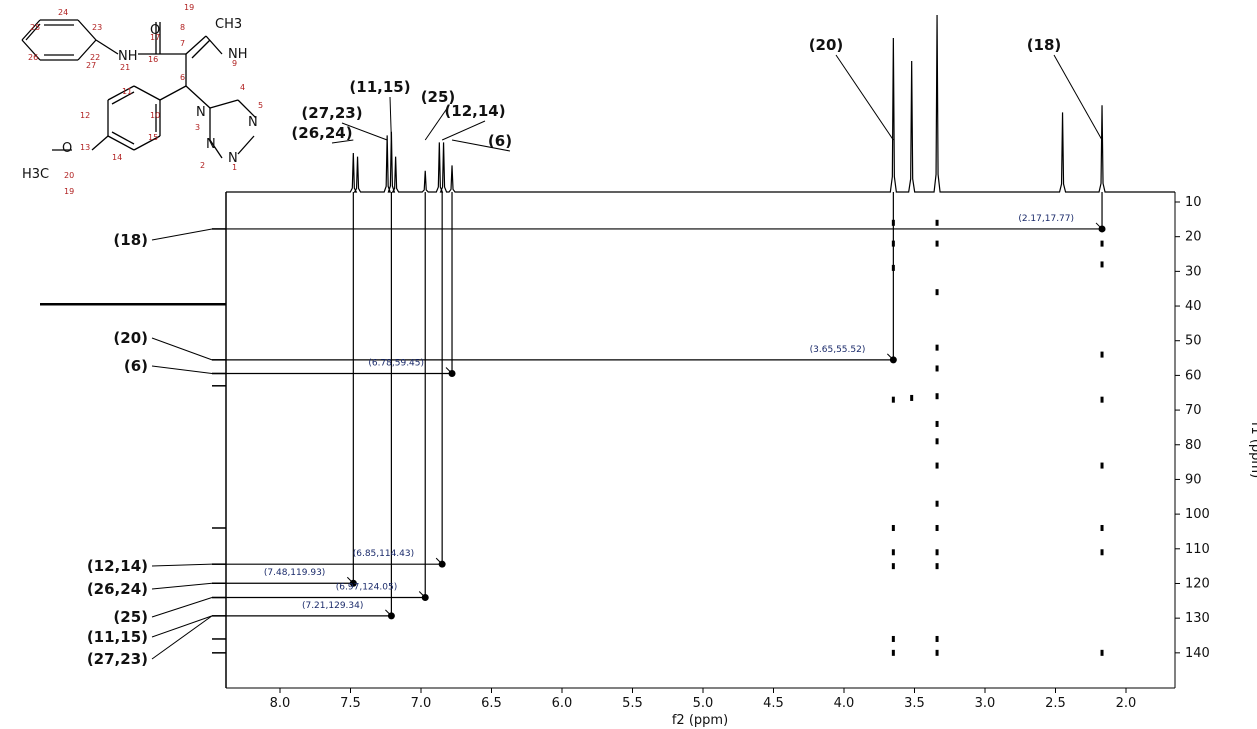 The height and width of the screenshot is (729, 1257). What do you see at coordinates (474, 111) in the screenshot?
I see `proton-peak-label: (12,14)` at bounding box center [474, 111].